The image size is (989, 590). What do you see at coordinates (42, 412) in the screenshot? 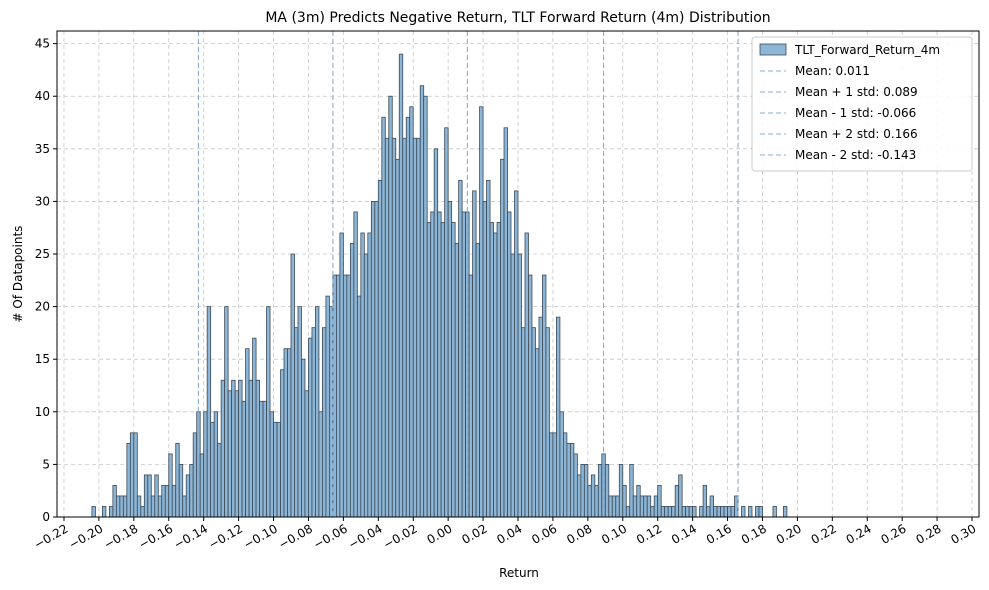
I see `y-tick-label: 10` at bounding box center [42, 412].